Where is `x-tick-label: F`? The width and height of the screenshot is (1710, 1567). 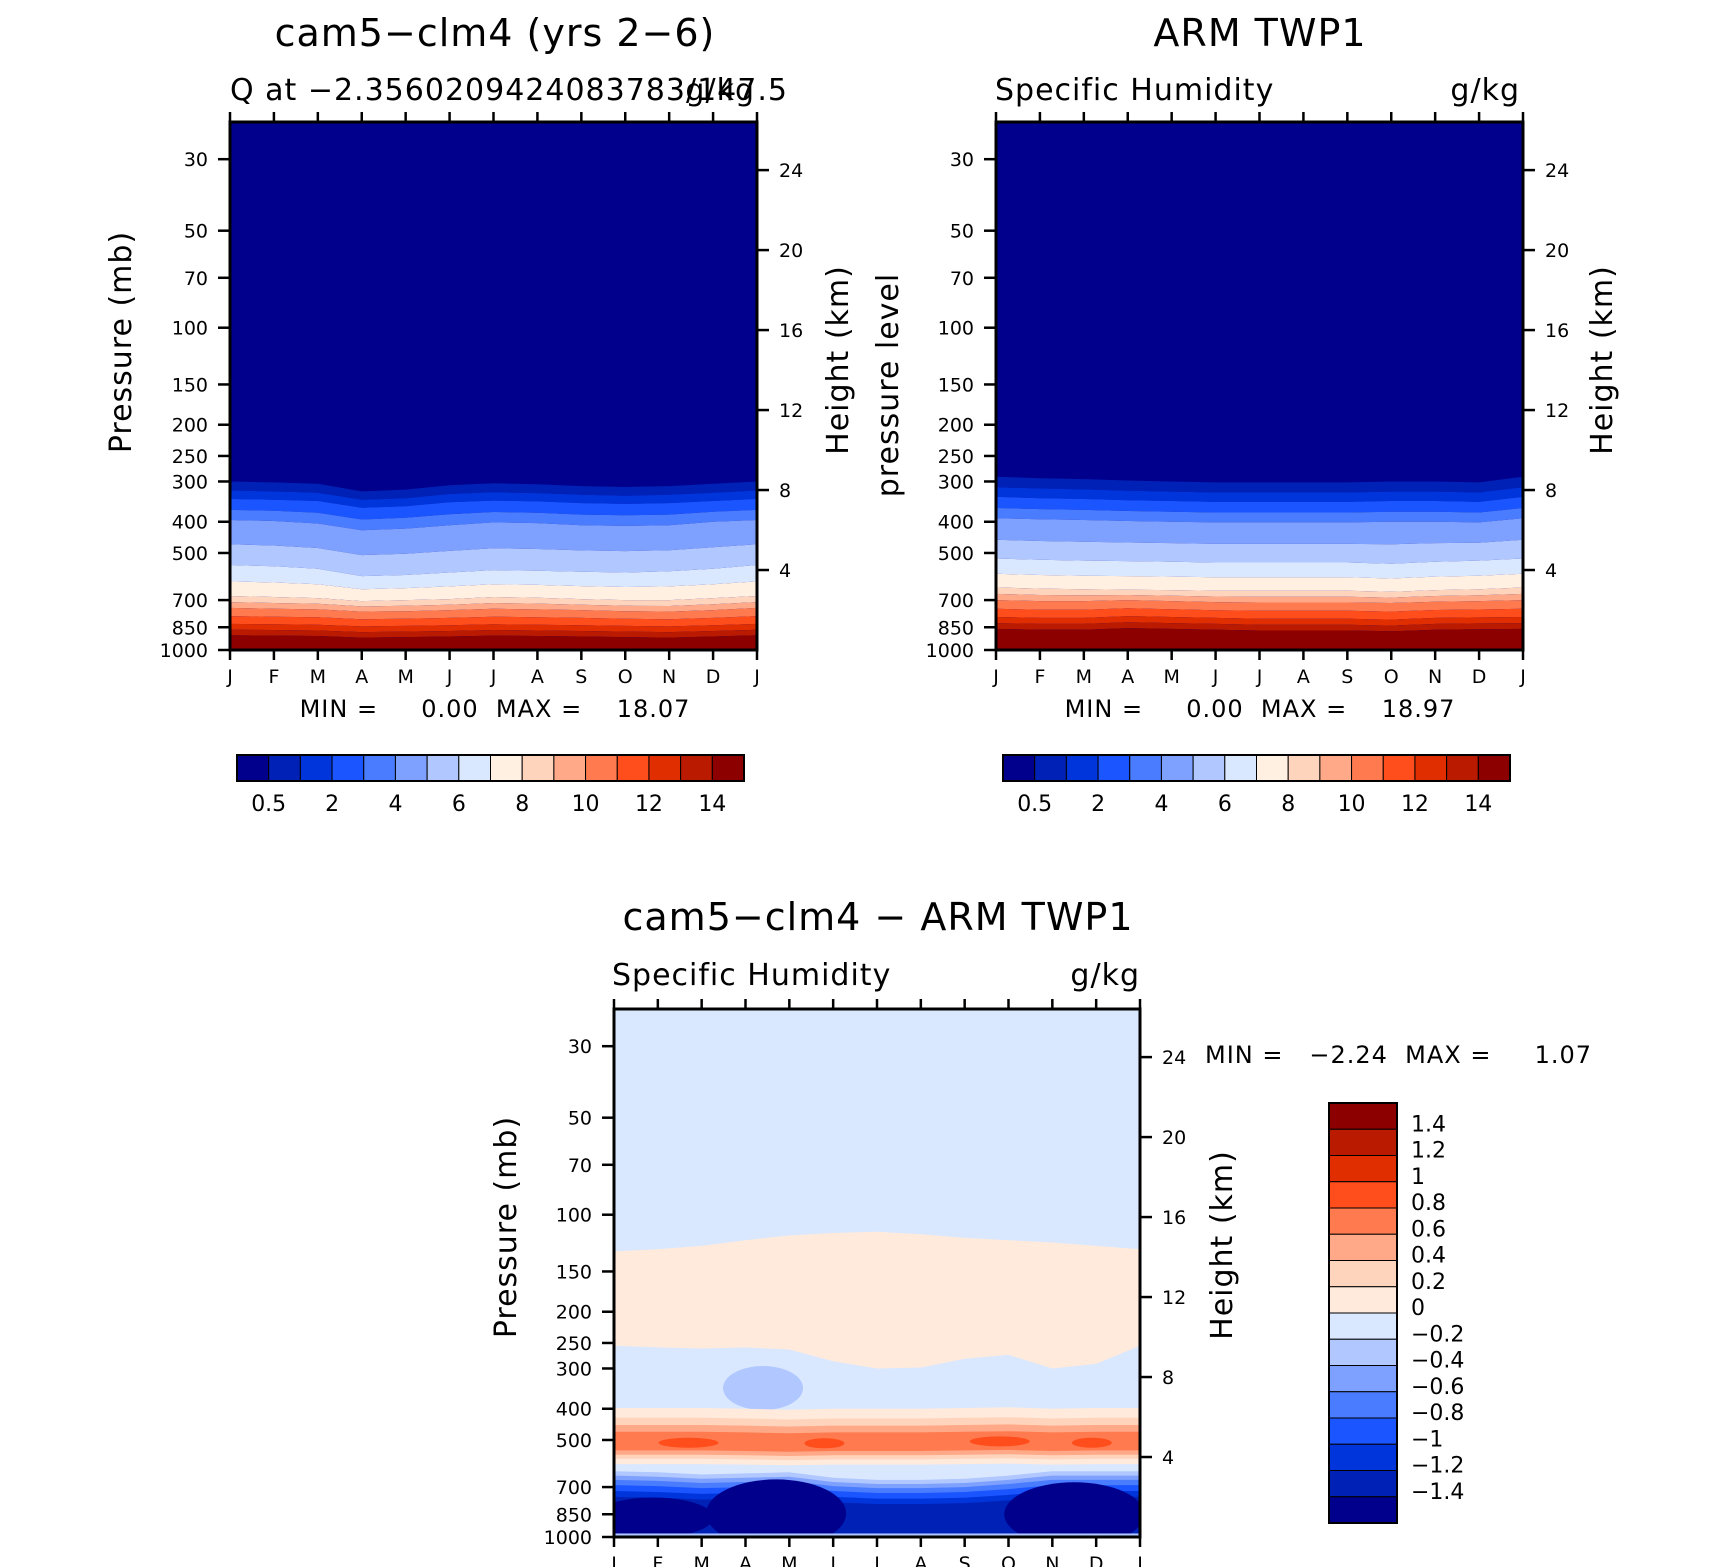 x-tick-label: F is located at coordinates (657, 1560).